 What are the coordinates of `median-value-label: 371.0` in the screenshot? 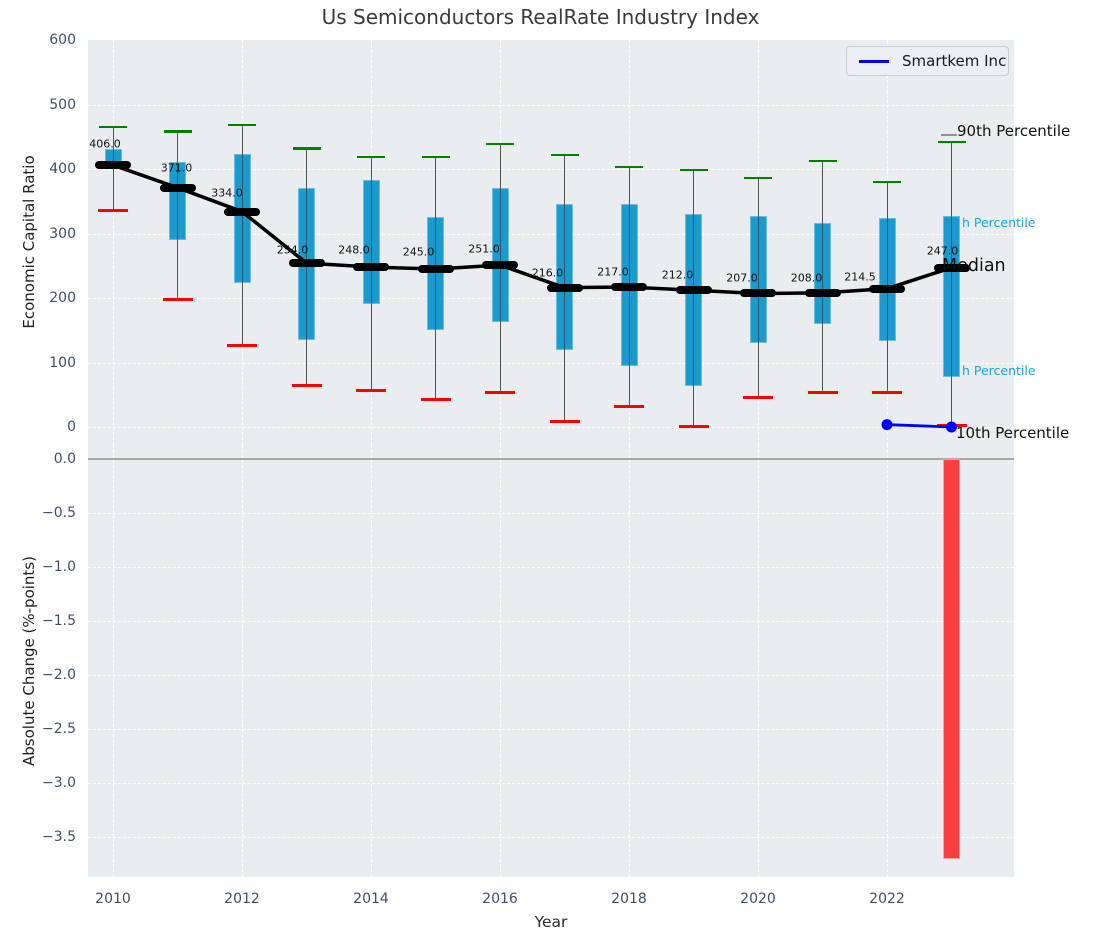 It's located at (176, 168).